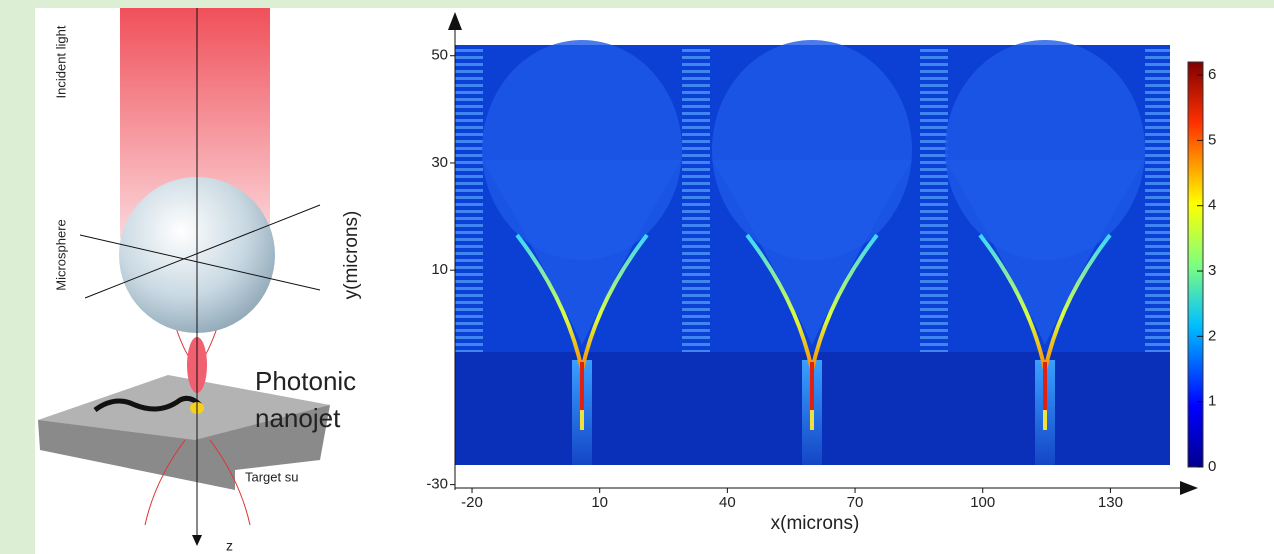 This screenshot has width=1274, height=554. What do you see at coordinates (982, 502) in the screenshot?
I see `x-tick-label: 100` at bounding box center [982, 502].